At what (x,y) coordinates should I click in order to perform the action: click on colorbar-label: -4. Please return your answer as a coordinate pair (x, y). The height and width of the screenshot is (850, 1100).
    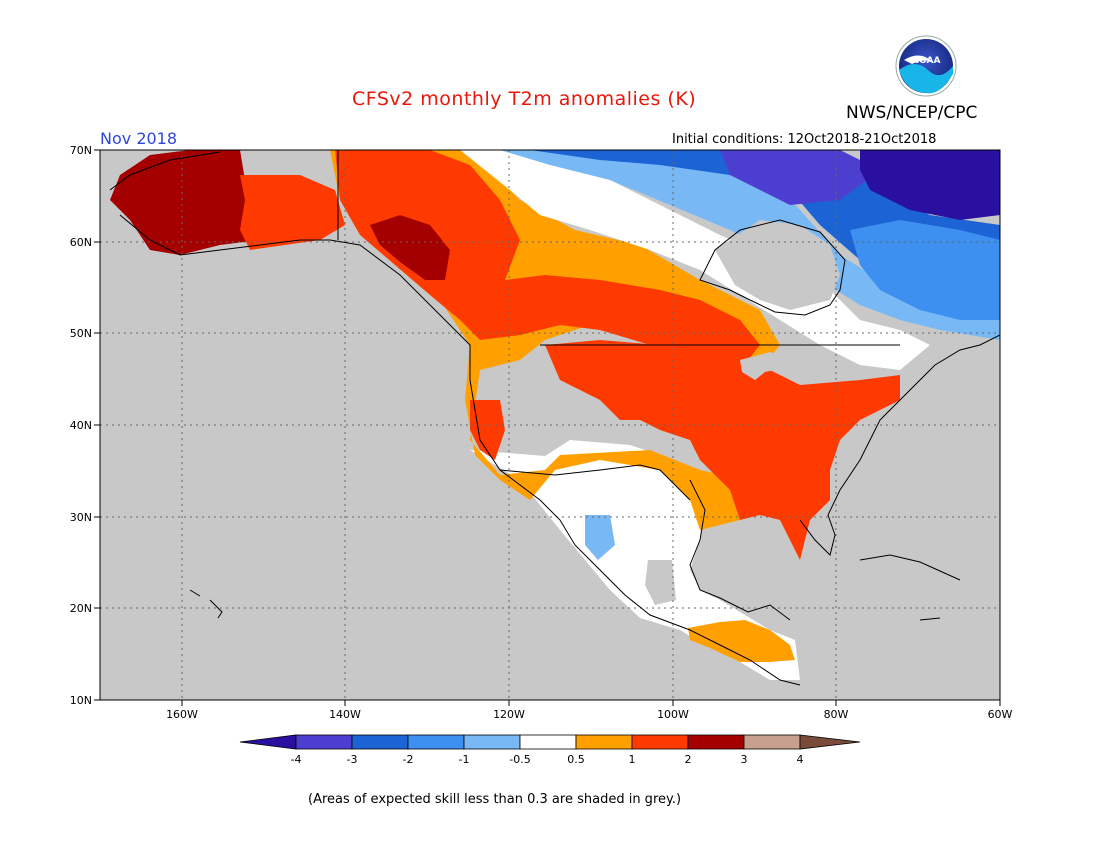
    Looking at the image, I should click on (296, 759).